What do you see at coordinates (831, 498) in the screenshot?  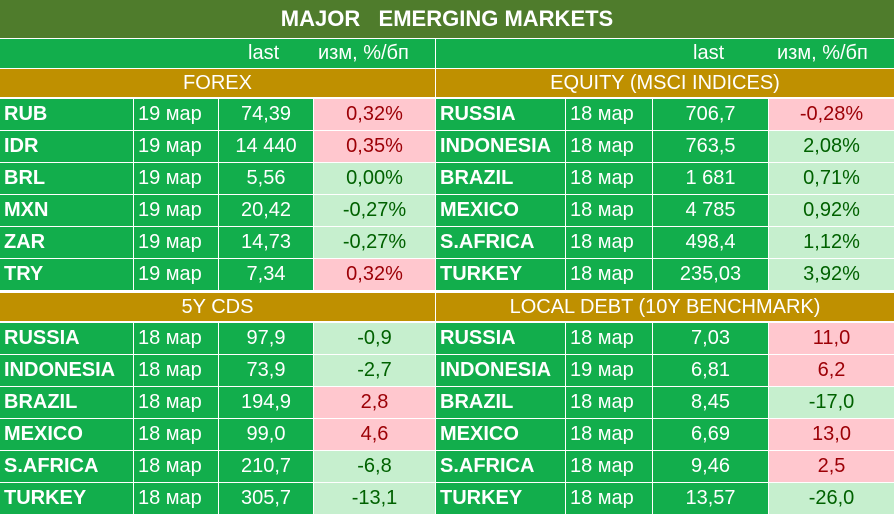 I see `debt-row-change: -26,0` at bounding box center [831, 498].